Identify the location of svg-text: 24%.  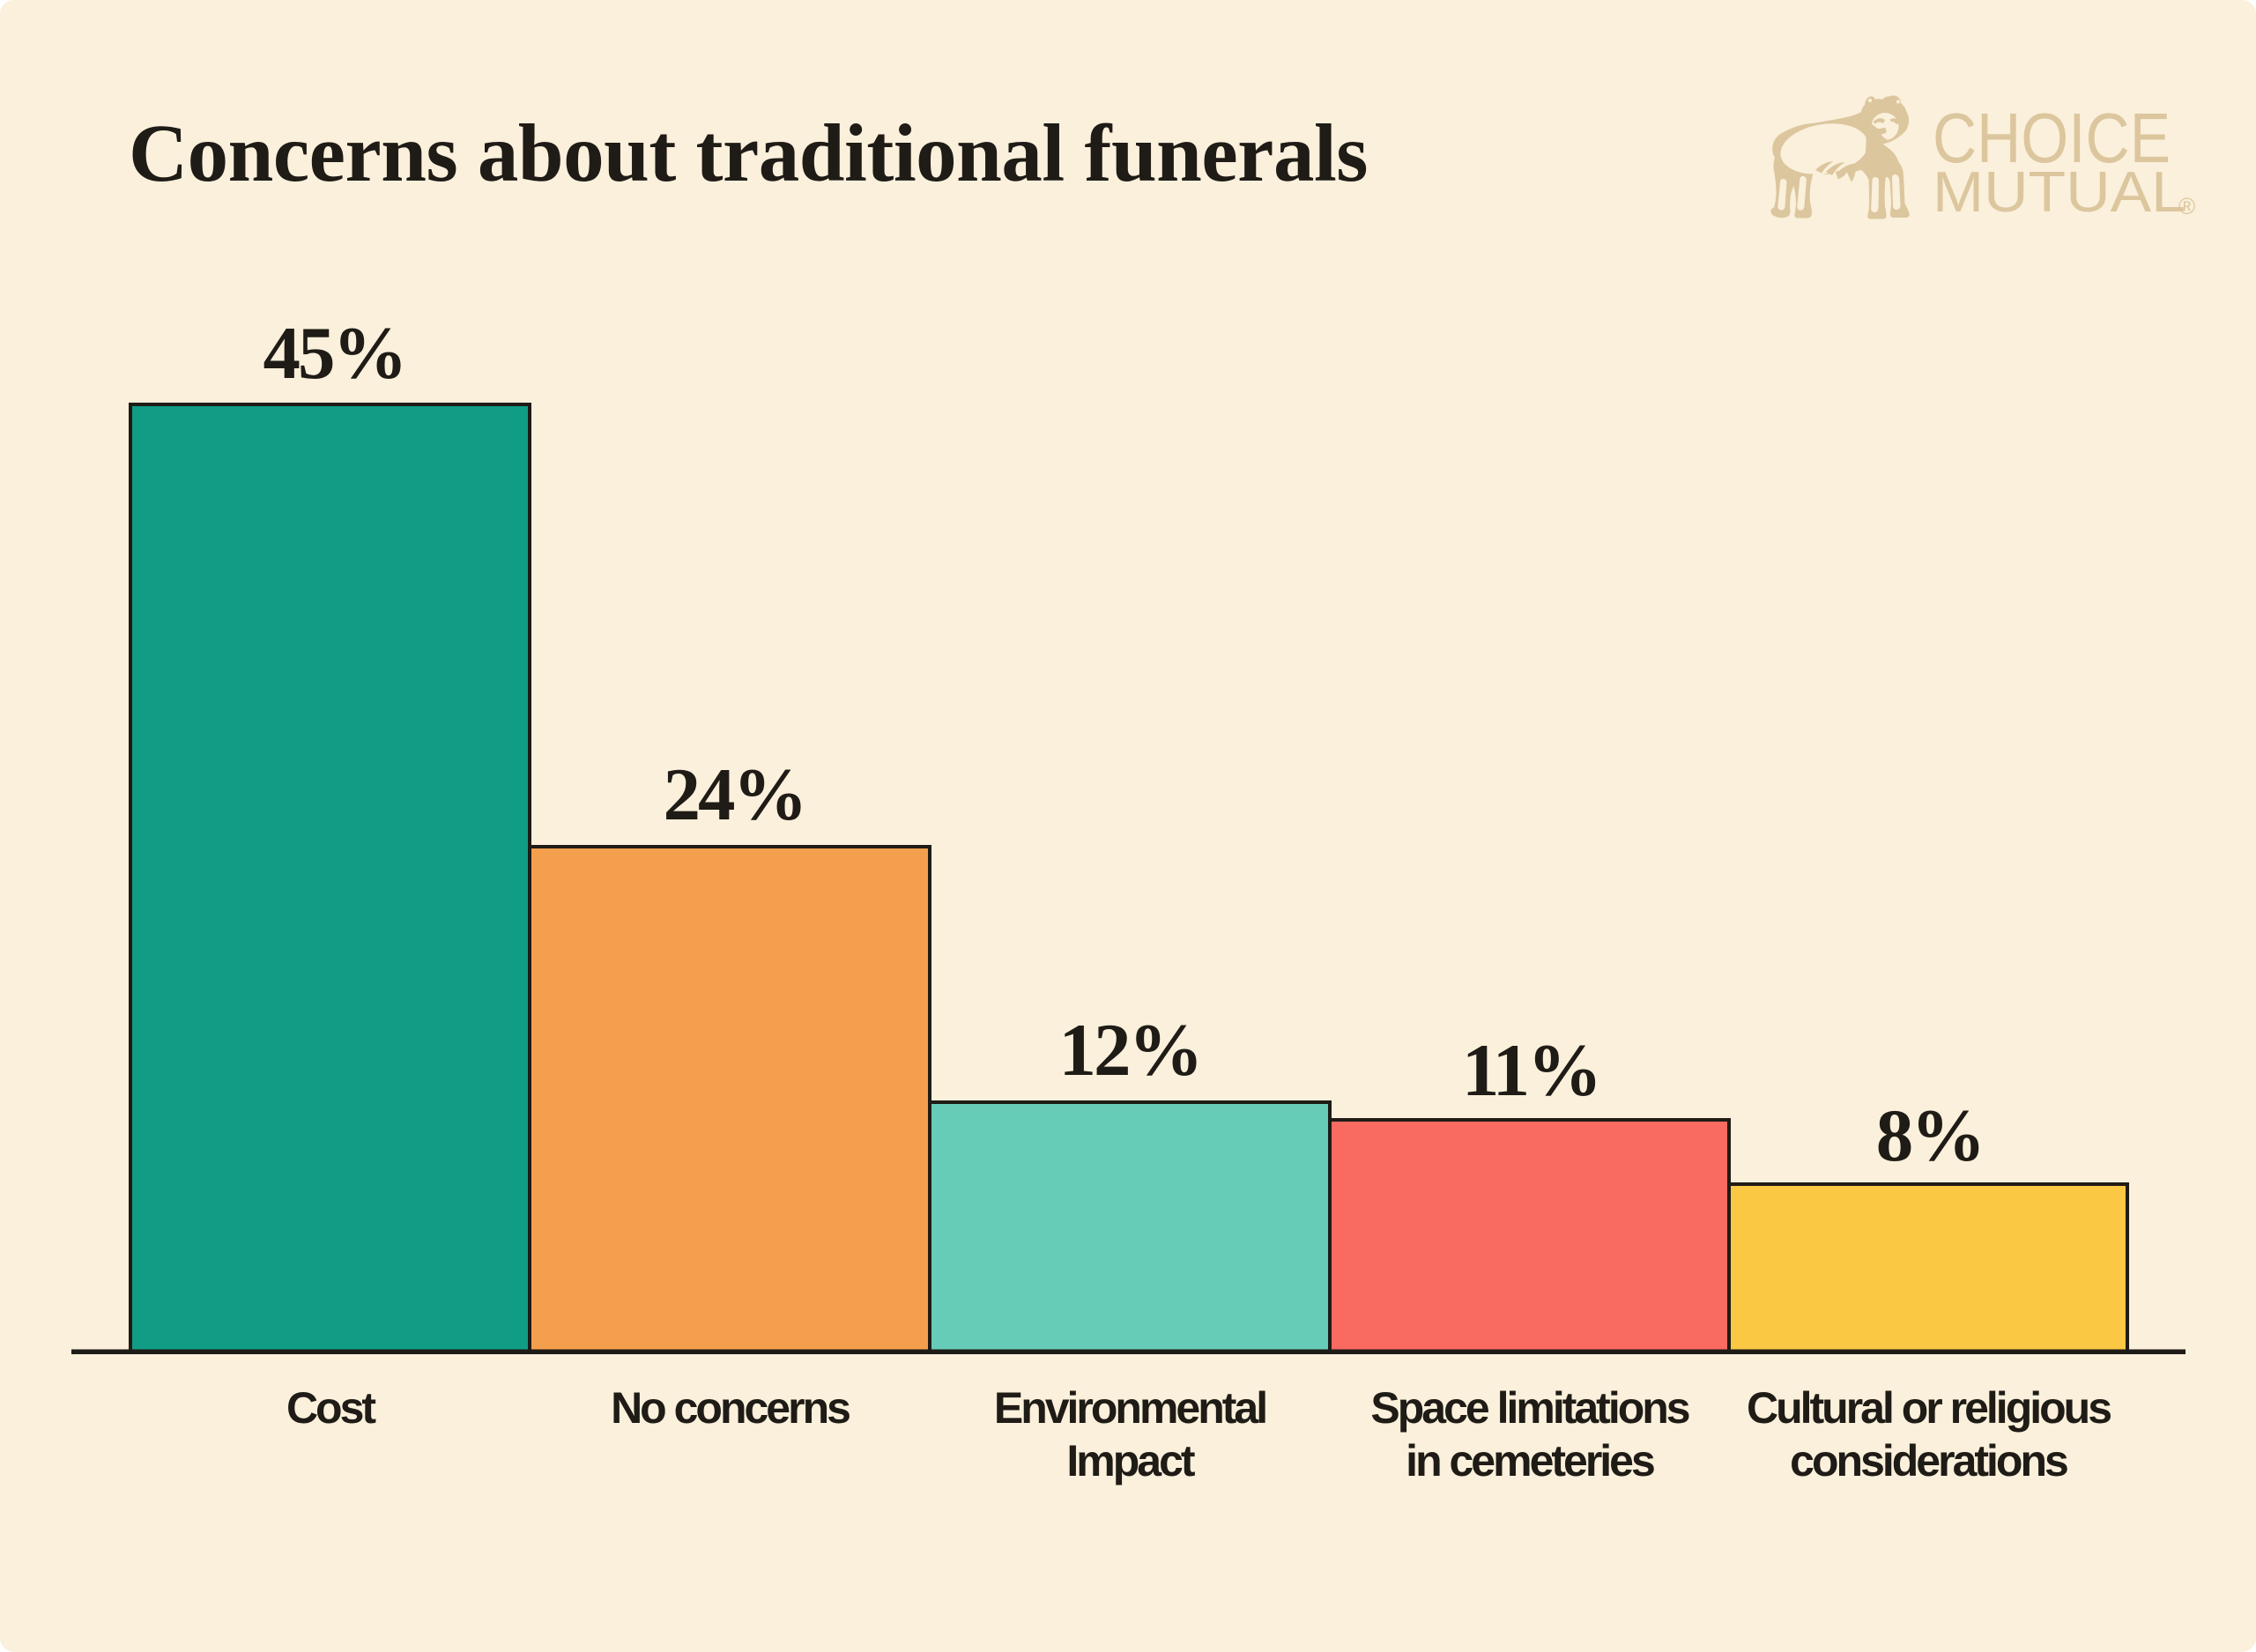
(735, 794).